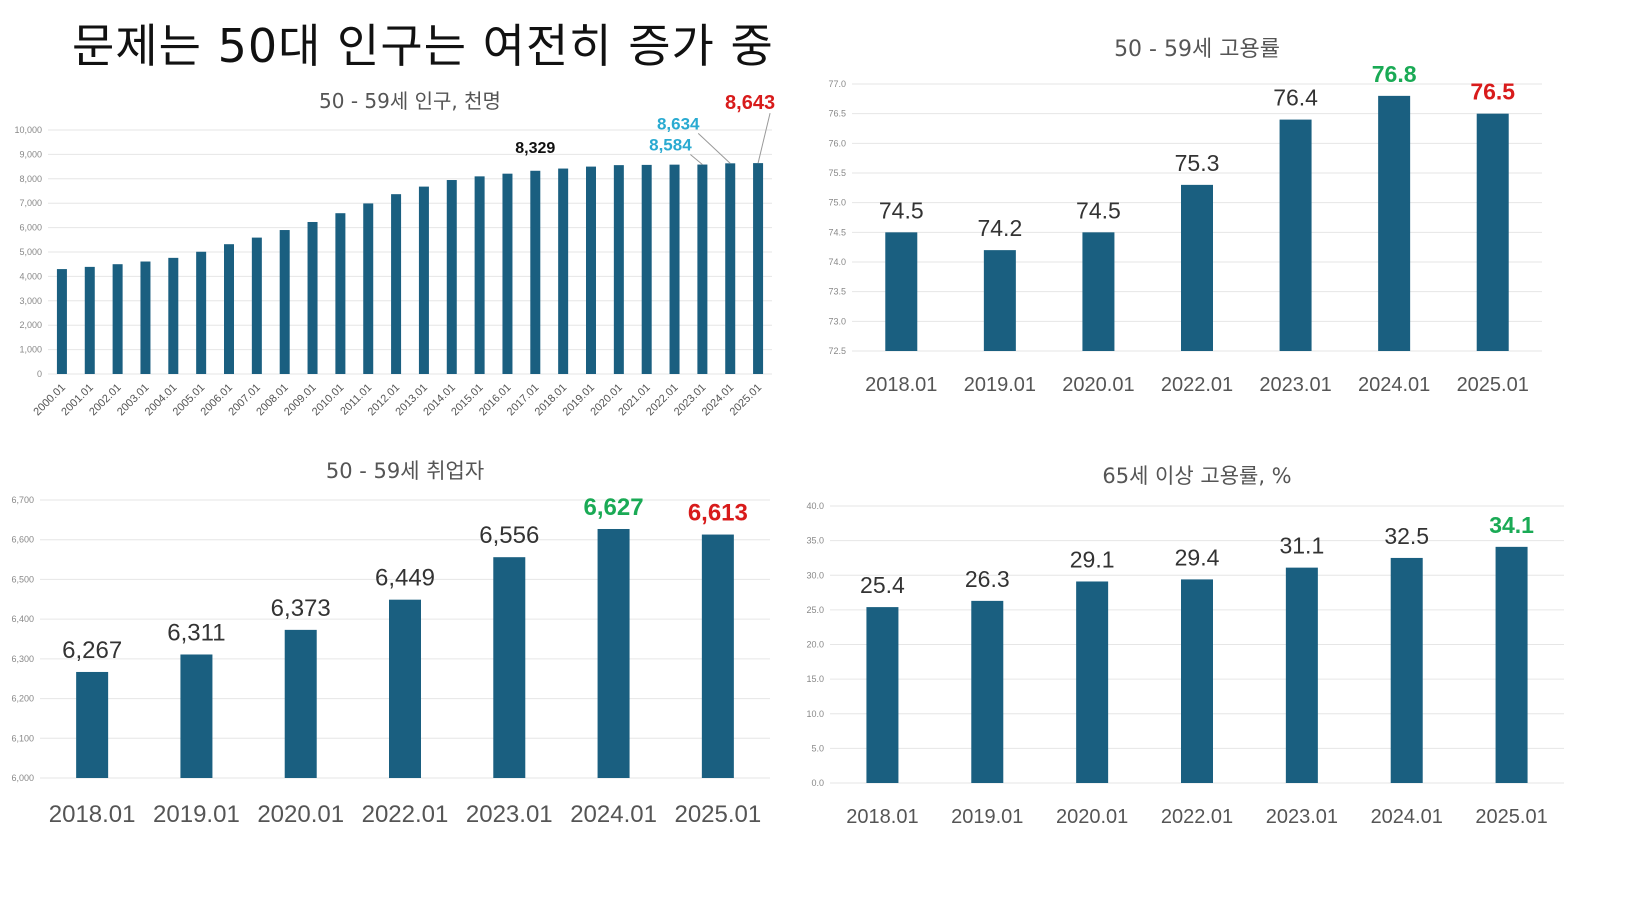 The width and height of the screenshot is (1641, 904). Describe the element at coordinates (815, 645) in the screenshot. I see `y-tick-label: 20.0` at that location.